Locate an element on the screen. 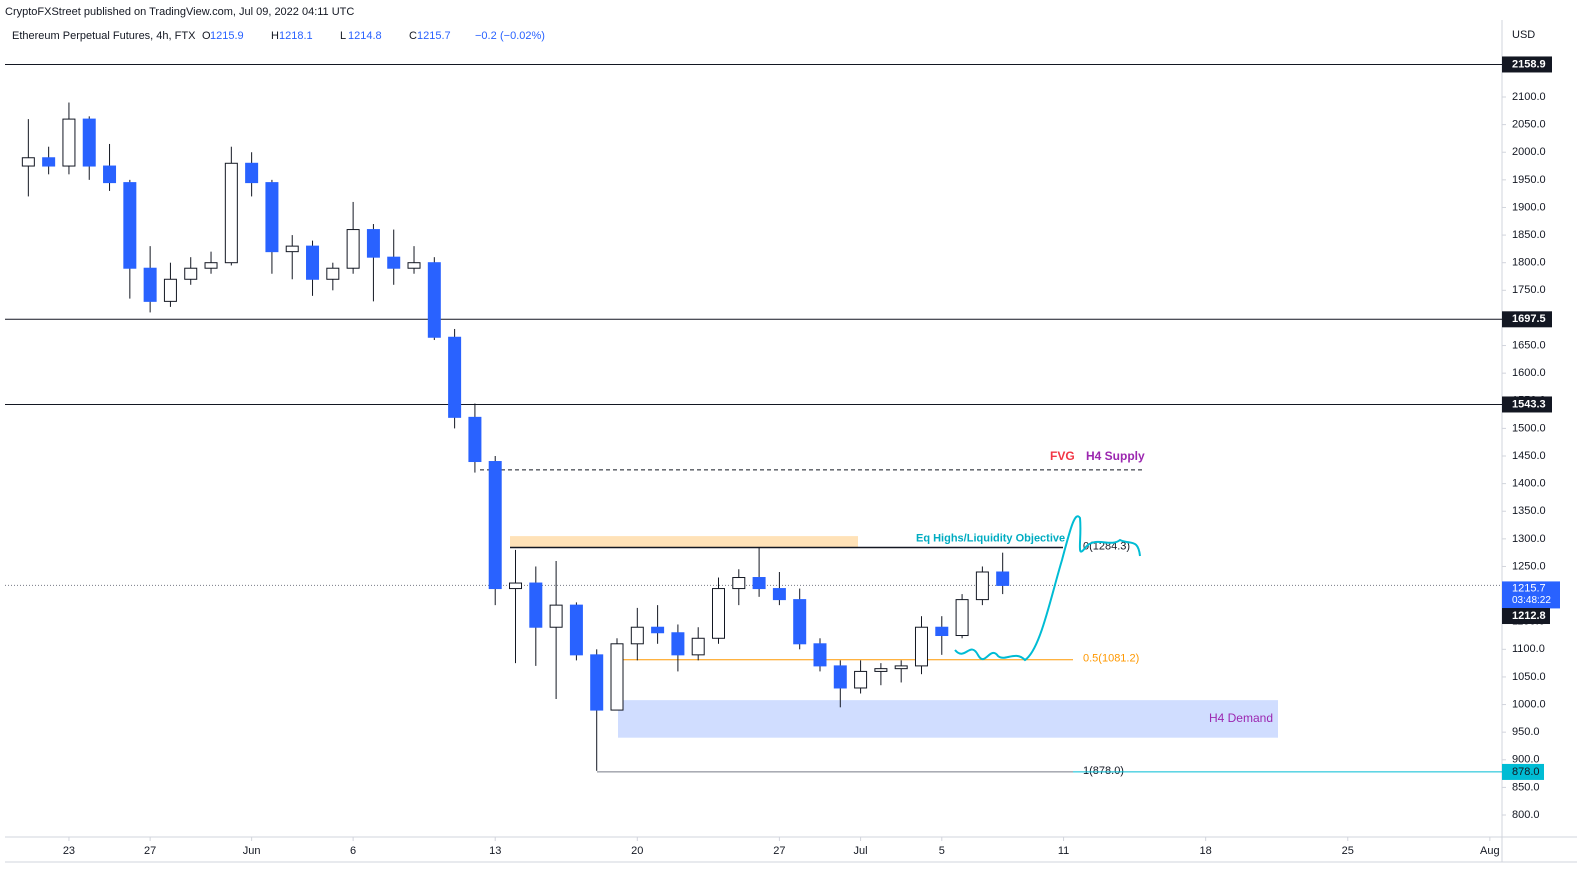 Image resolution: width=1577 pixels, height=875 pixels. y-tick-label: 800.0 is located at coordinates (1526, 815).